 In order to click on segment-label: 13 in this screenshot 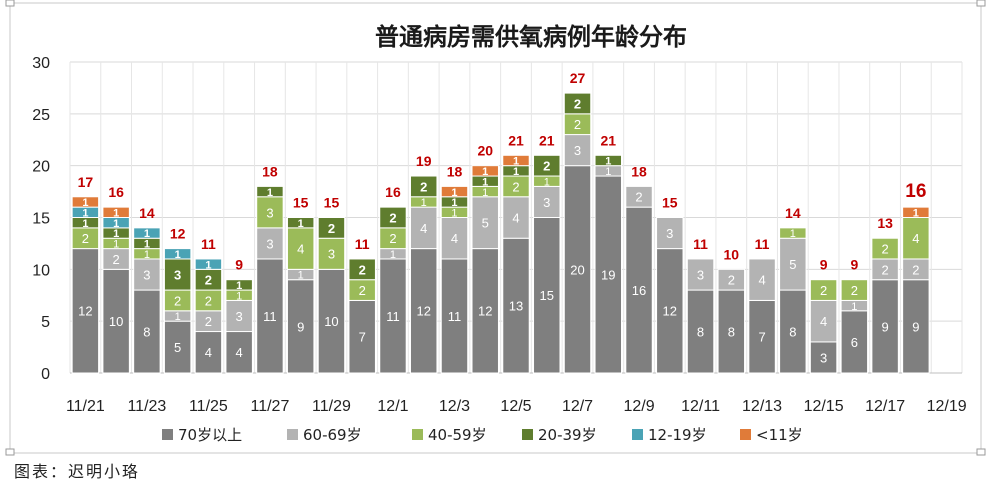, I will do `click(516, 306)`.